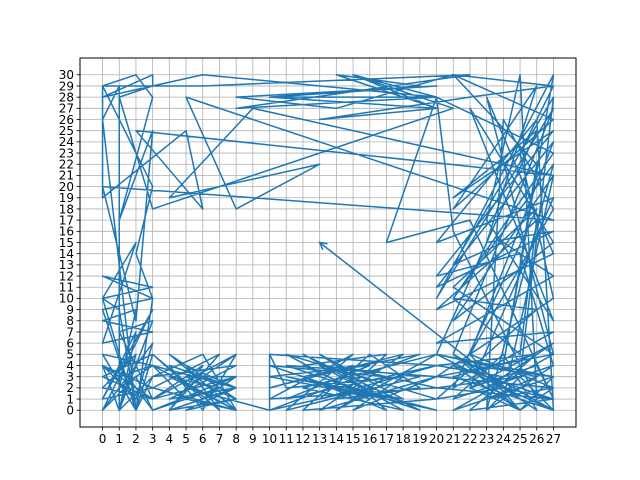 The height and width of the screenshot is (480, 640). What do you see at coordinates (70, 366) in the screenshot?
I see `y-tick-label: 4` at bounding box center [70, 366].